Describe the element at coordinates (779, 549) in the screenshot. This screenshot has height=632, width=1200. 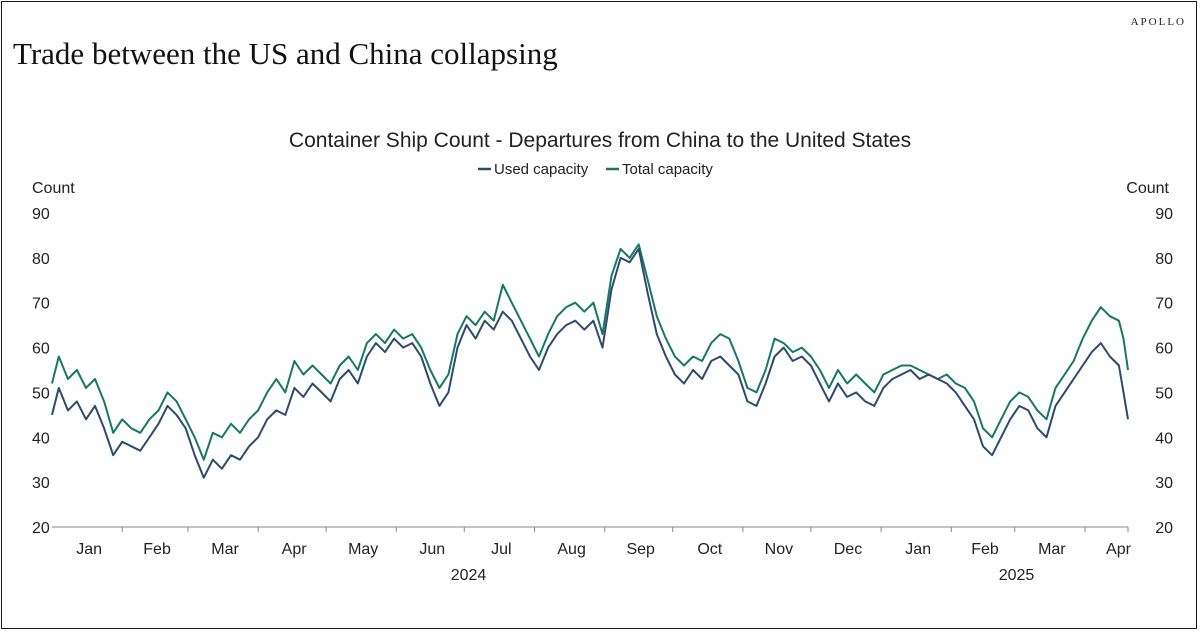
I see `x-tick-label: Nov` at that location.